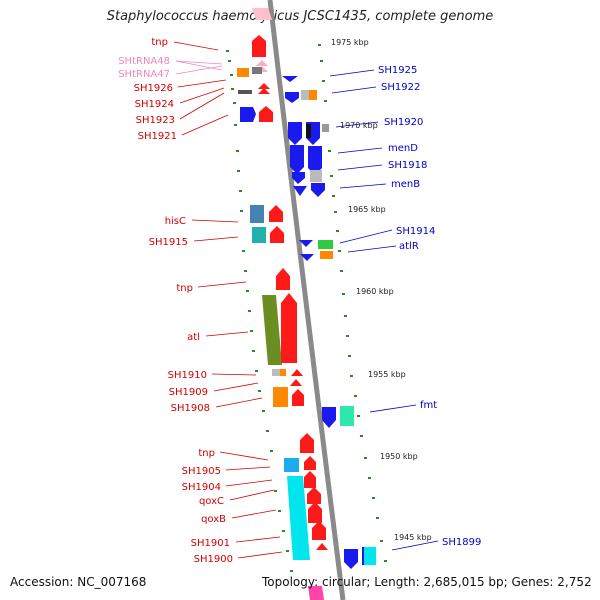  Describe the element at coordinates (155, 120) in the screenshot. I see `label-sh1923: SH1923` at that location.